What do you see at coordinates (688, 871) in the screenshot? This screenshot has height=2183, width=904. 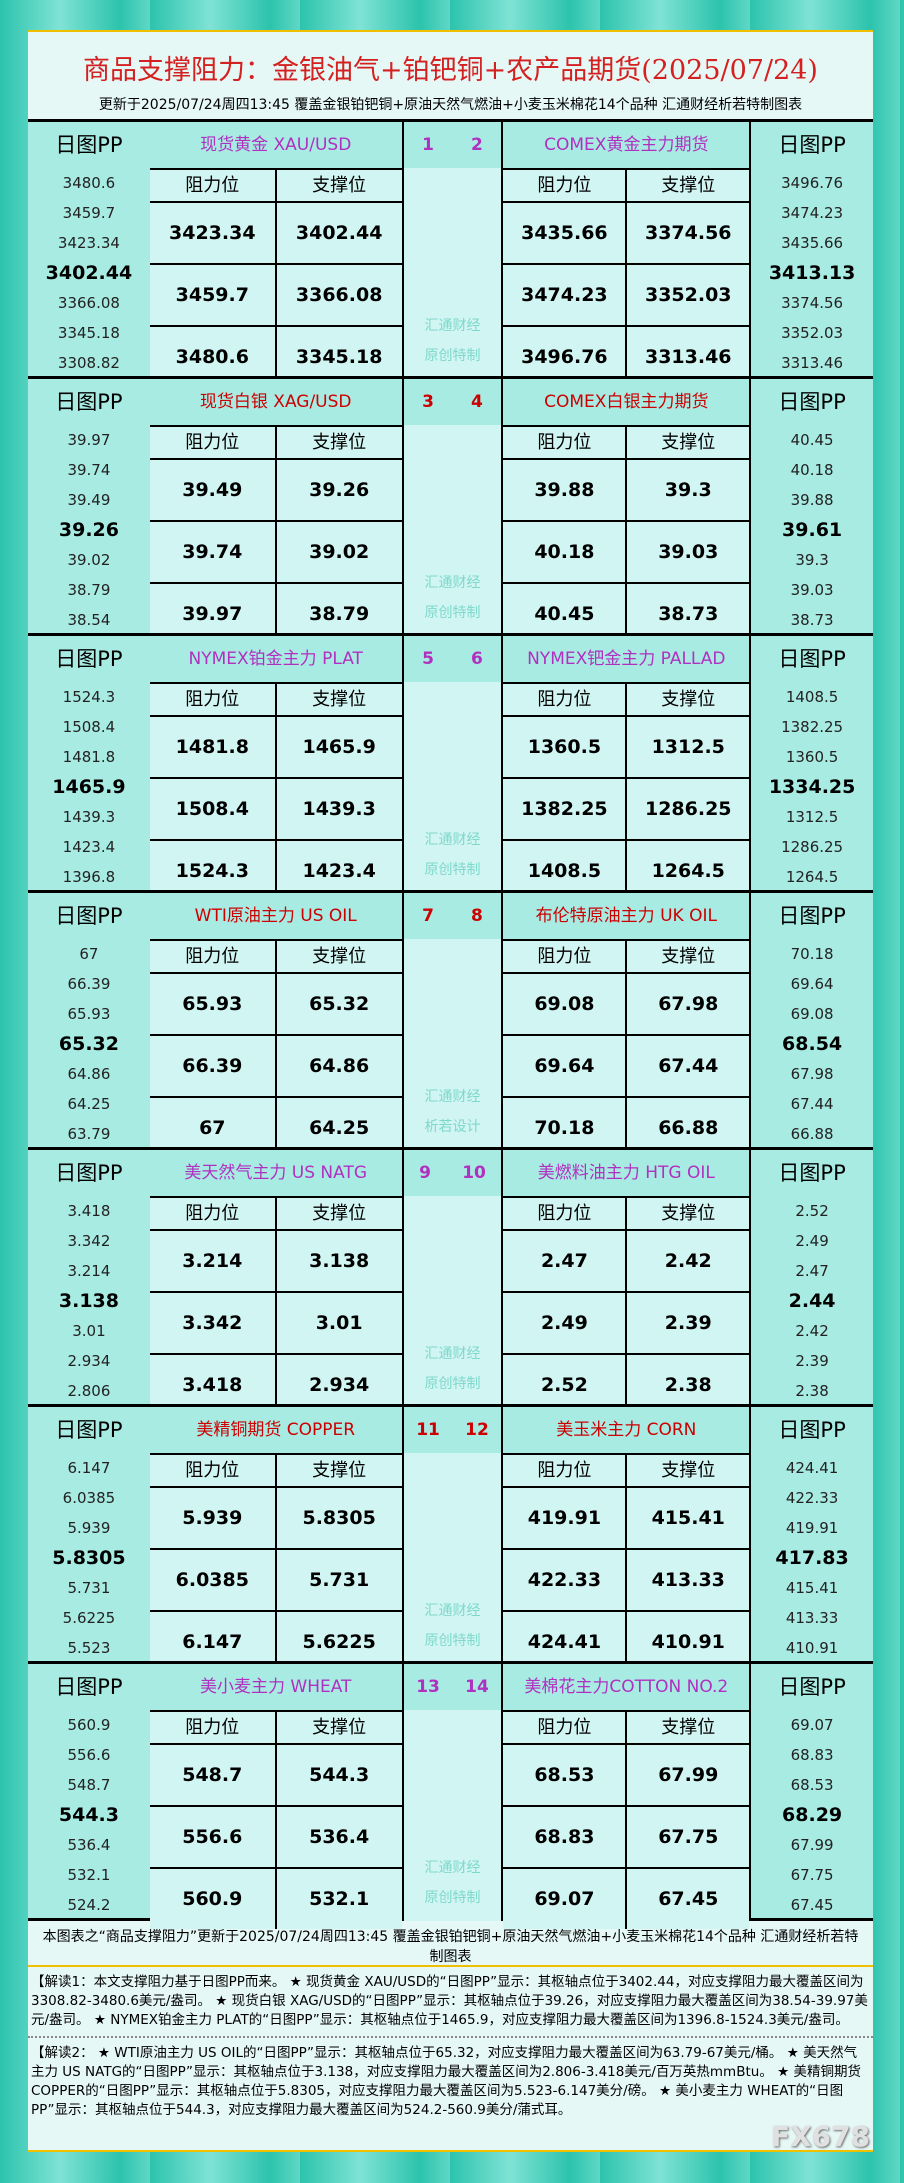 I see `support-value: 1264.5` at bounding box center [688, 871].